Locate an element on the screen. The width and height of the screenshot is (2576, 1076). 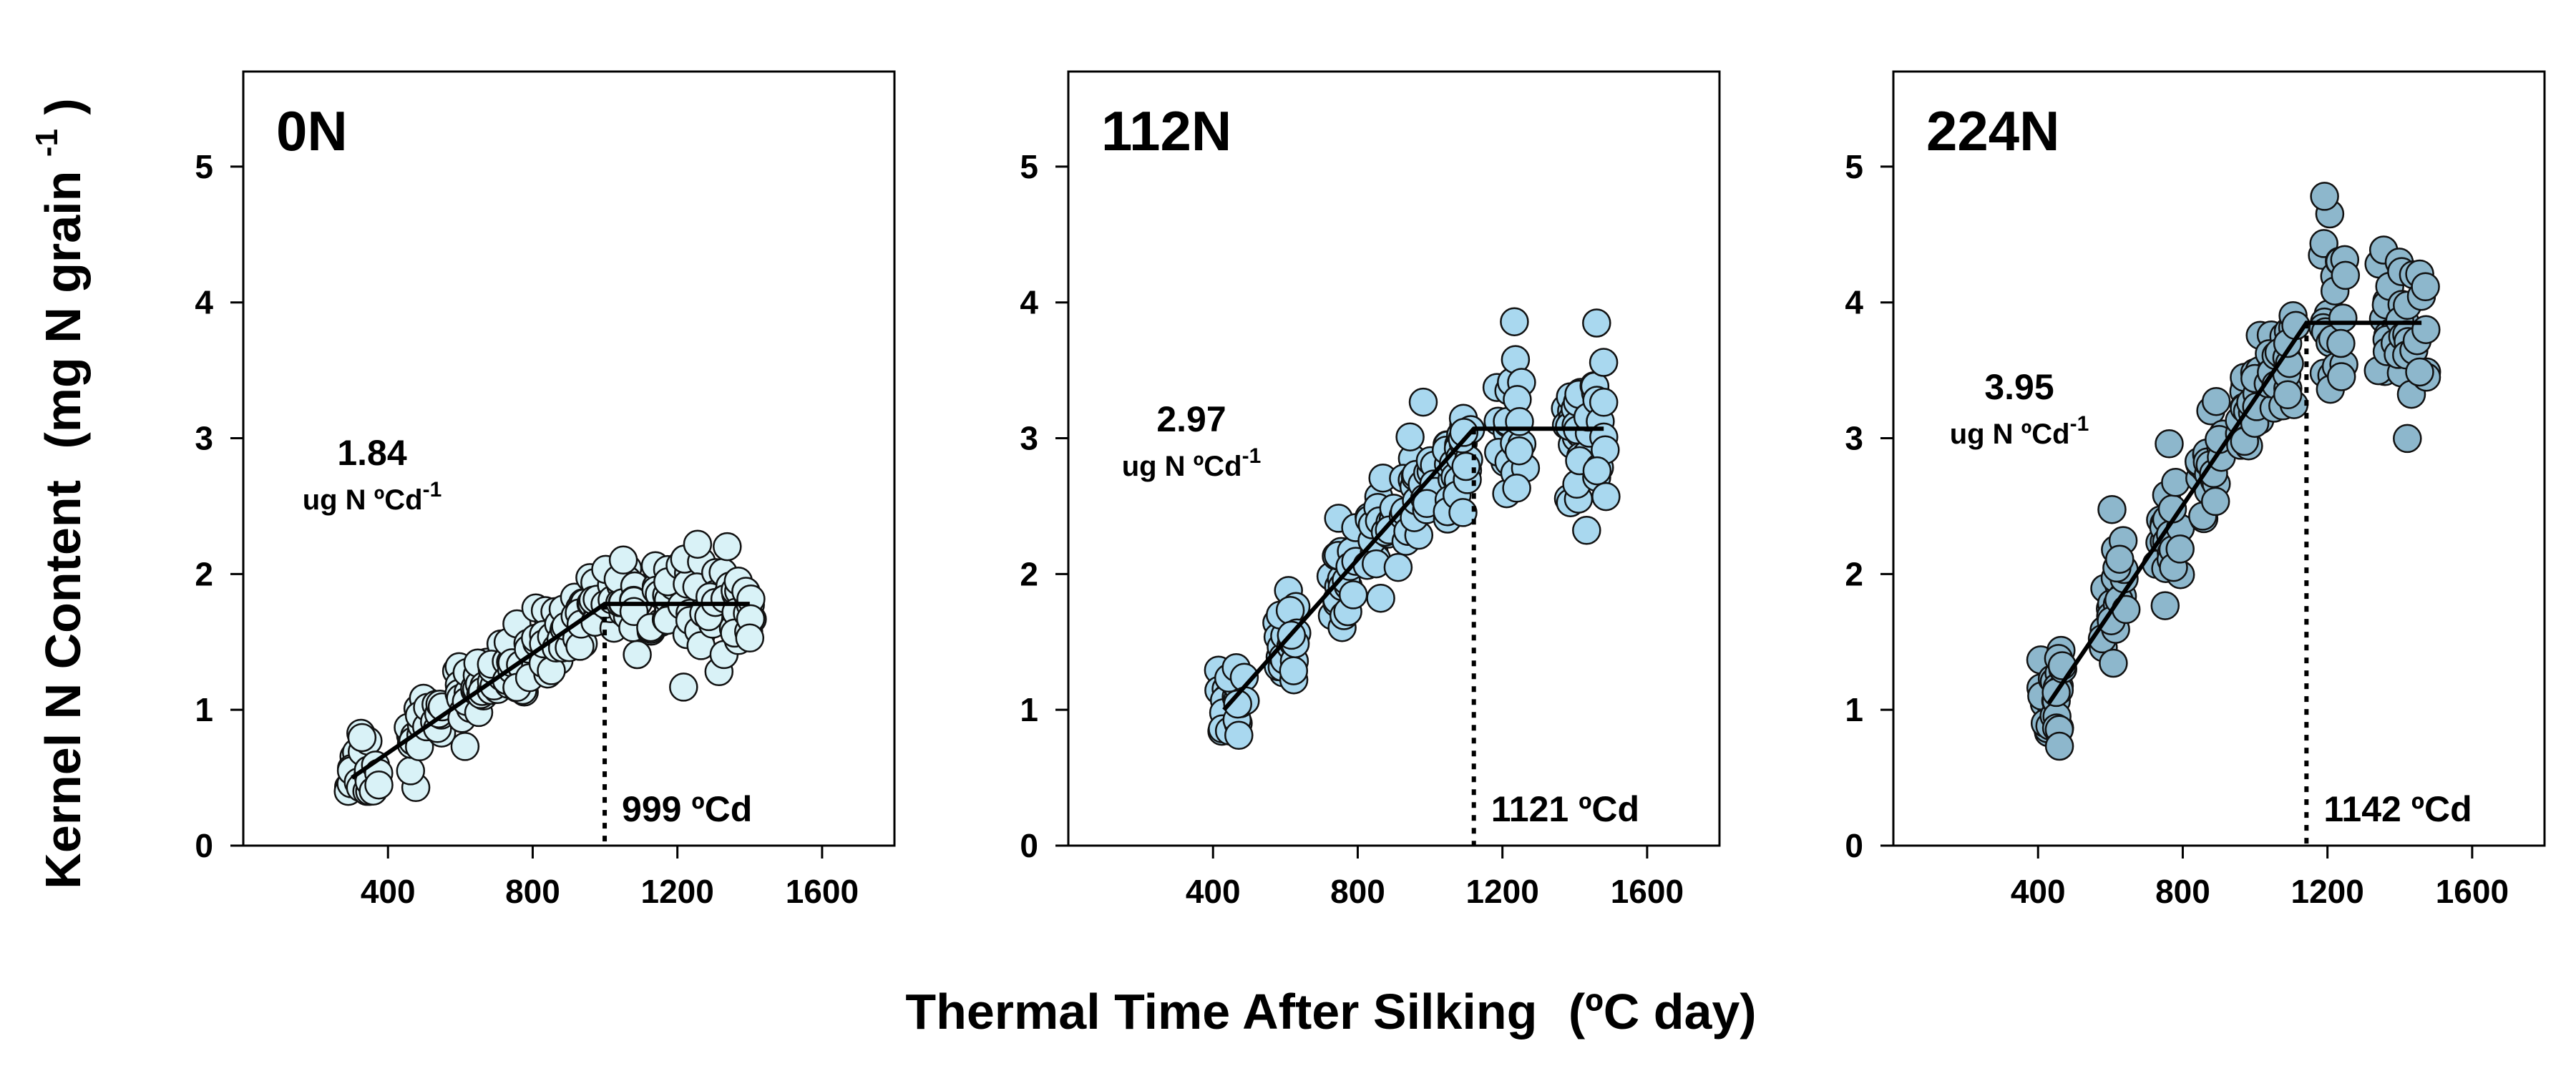
breakpoint-label: 1121 ºCd is located at coordinates (1565, 809).